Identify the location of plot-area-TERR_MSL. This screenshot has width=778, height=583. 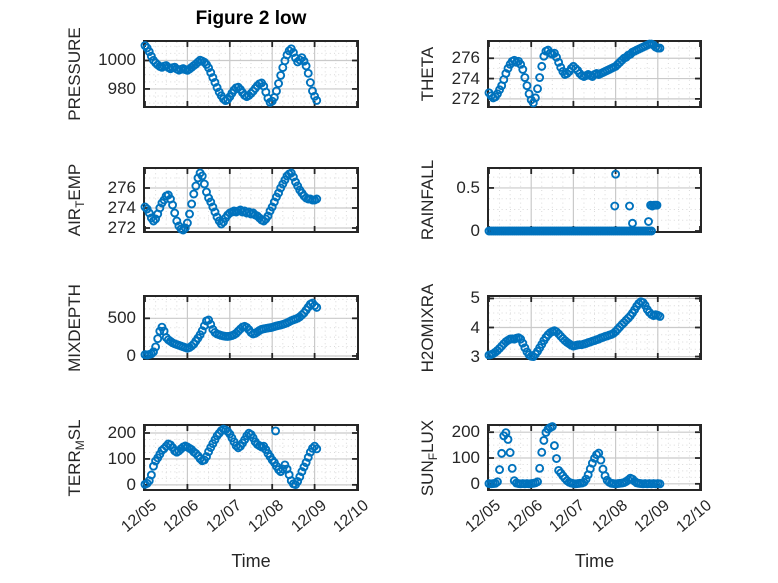
(249, 457).